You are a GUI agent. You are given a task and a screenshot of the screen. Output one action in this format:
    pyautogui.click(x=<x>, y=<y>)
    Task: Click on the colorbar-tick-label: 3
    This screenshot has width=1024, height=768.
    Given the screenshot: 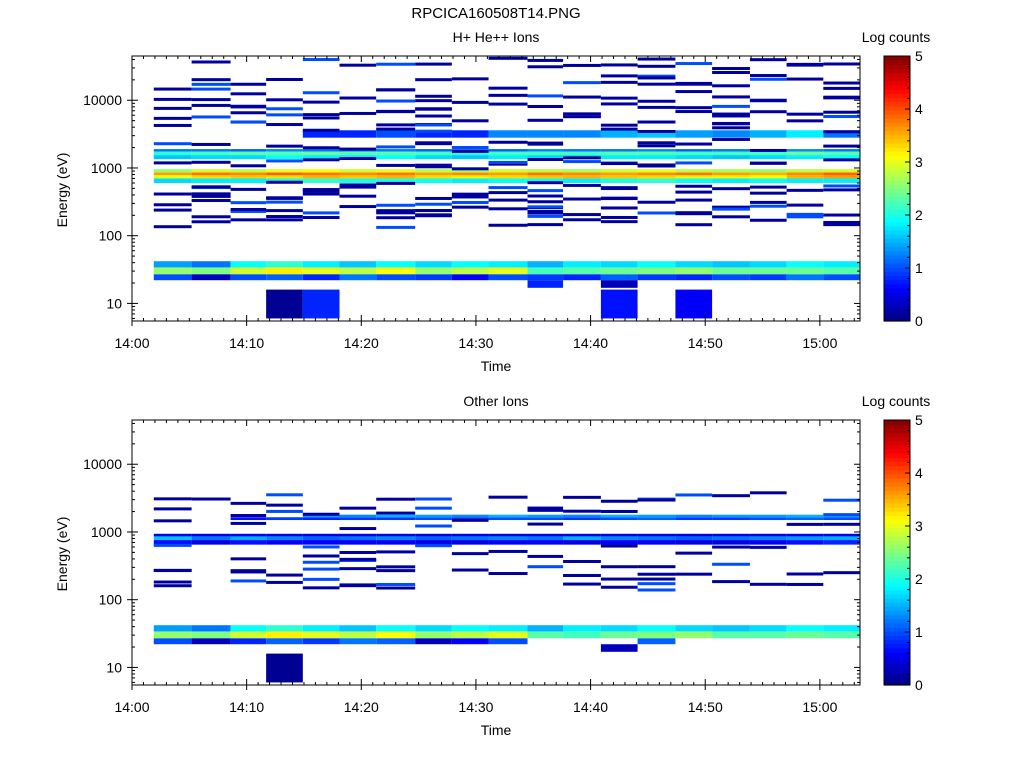 What is the action you would take?
    pyautogui.click(x=919, y=526)
    